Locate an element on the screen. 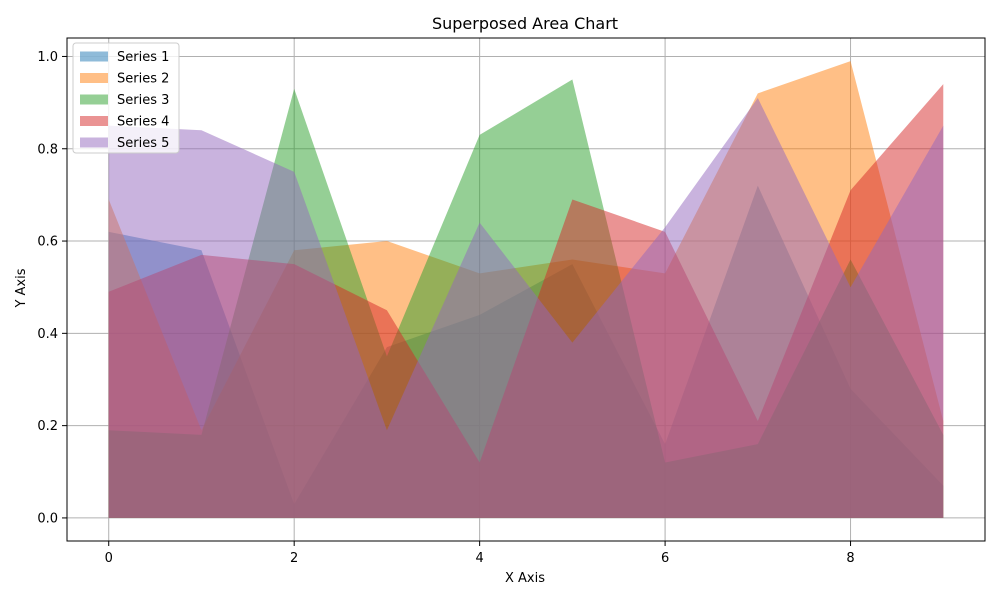 This screenshot has width=1000, height=600. legend-label-3: Series 3 is located at coordinates (143, 100).